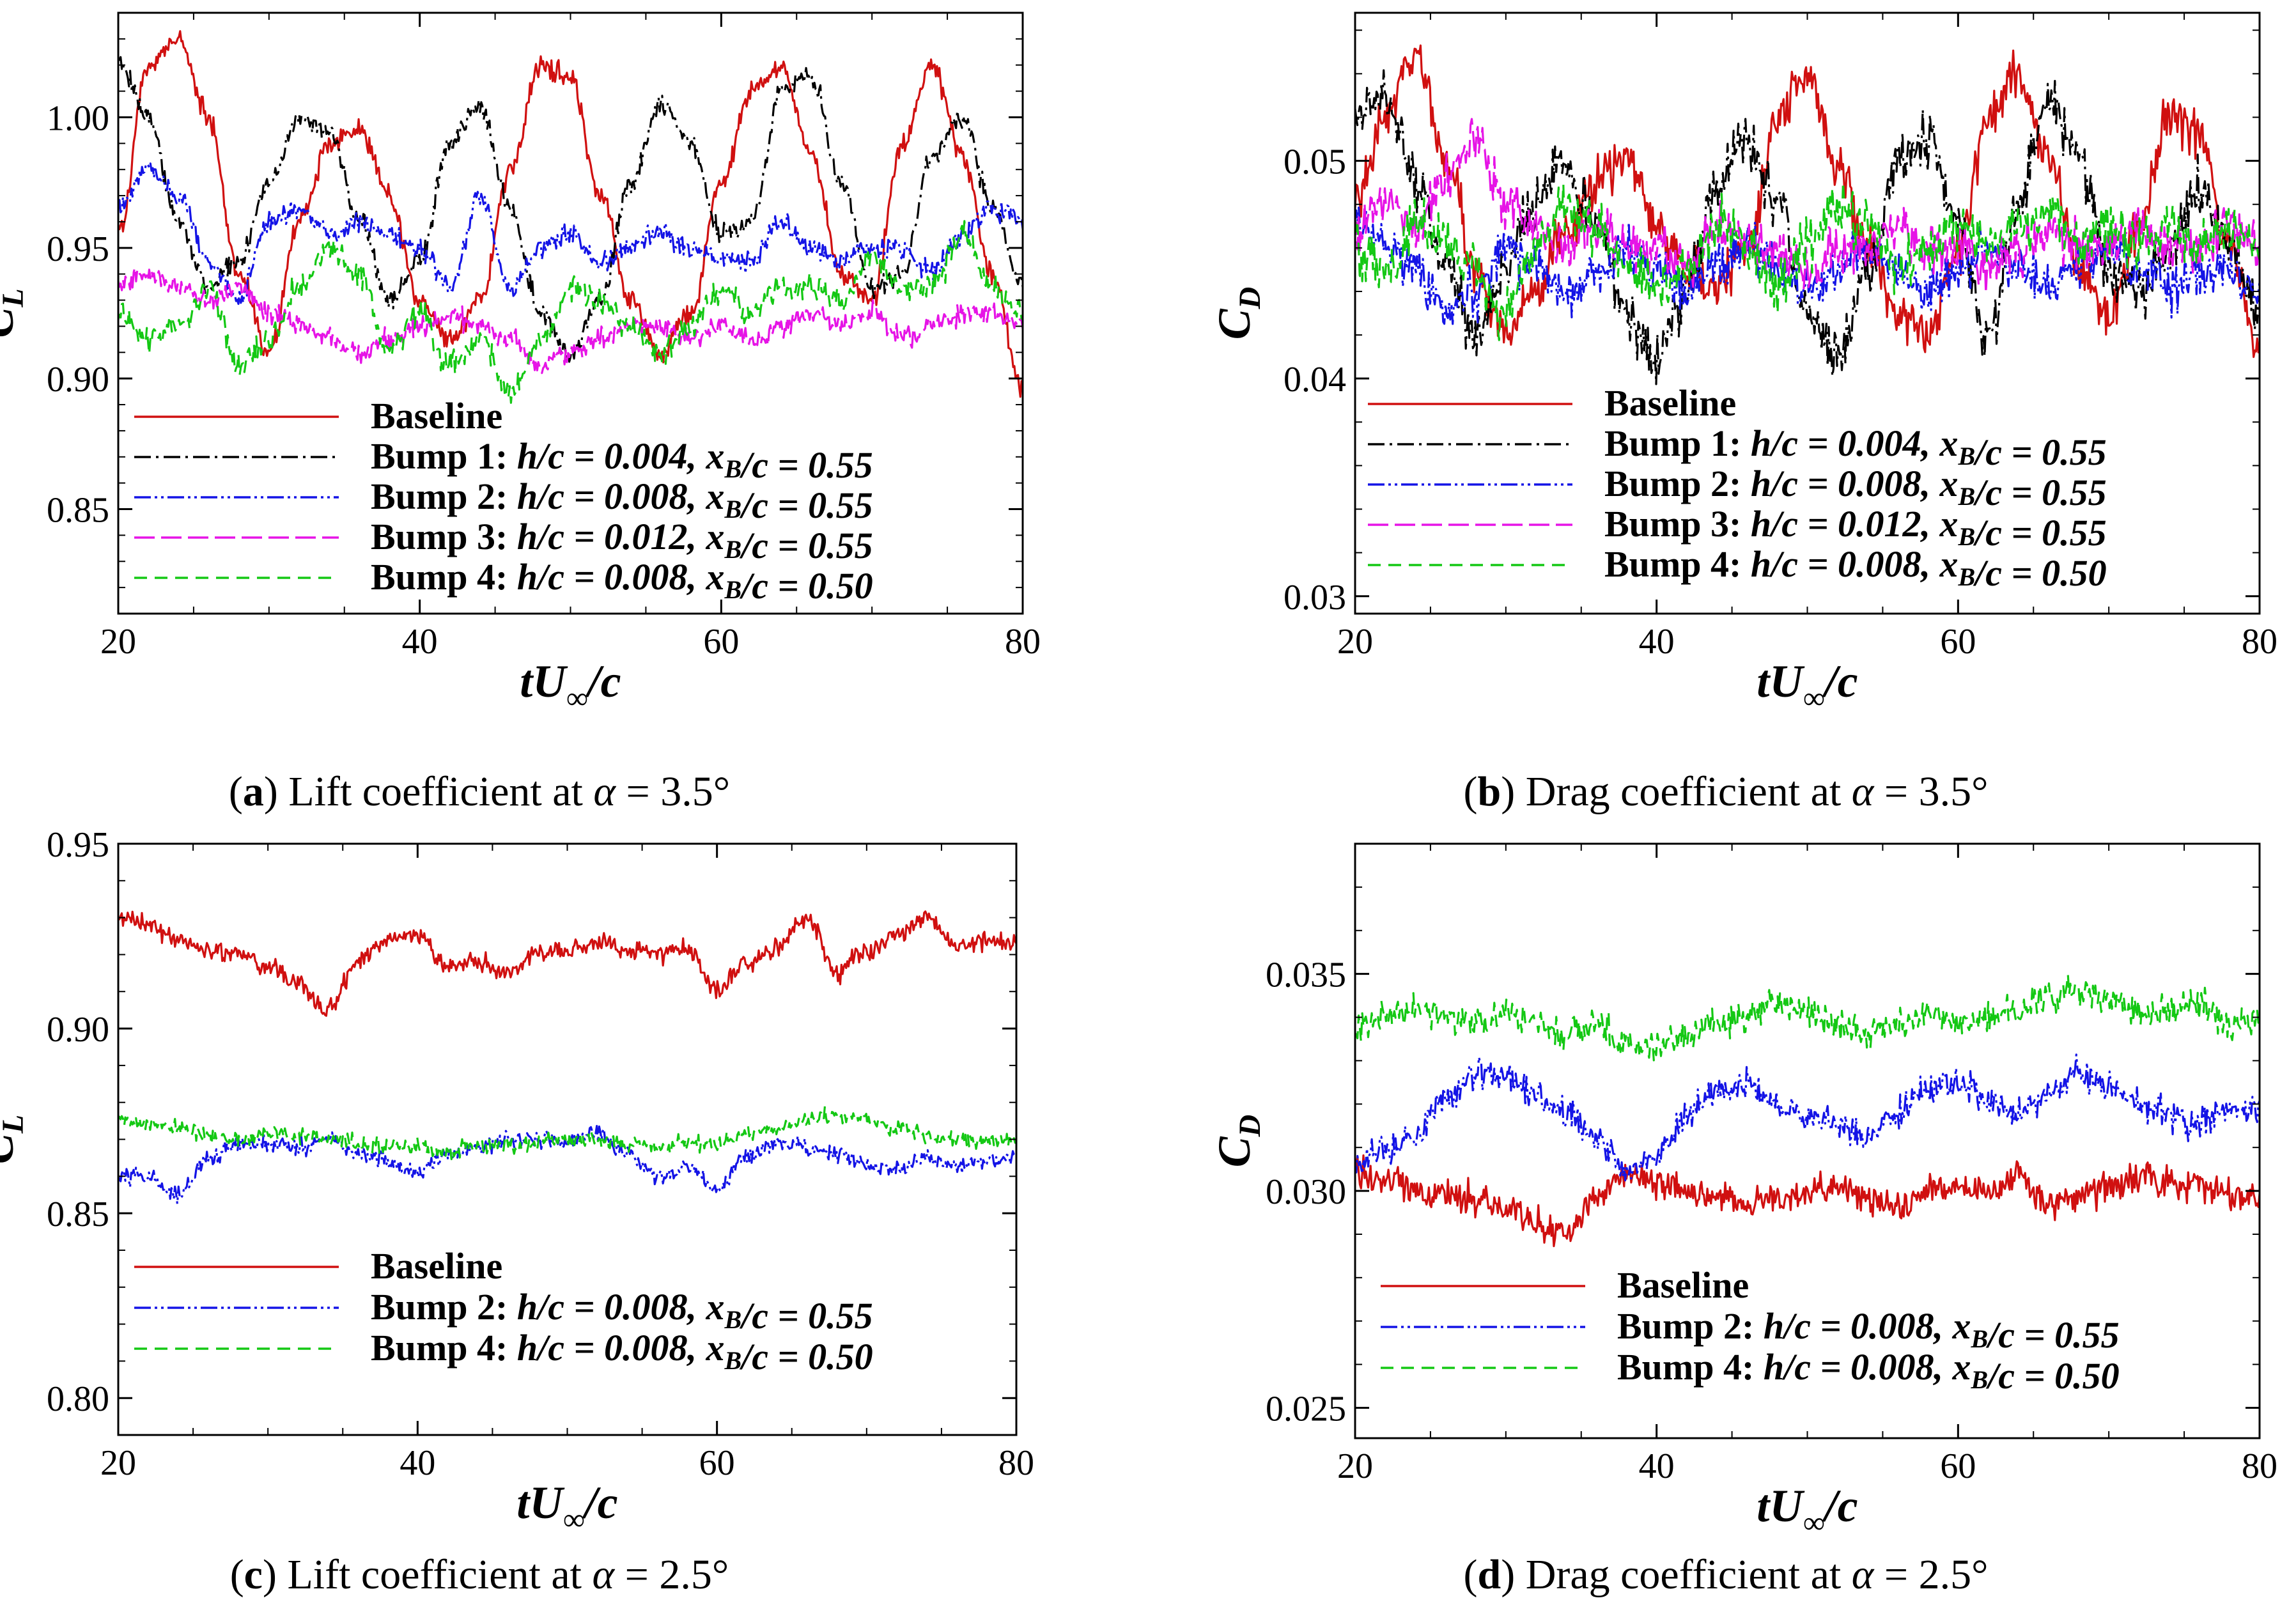 Image resolution: width=2296 pixels, height=1605 pixels. Describe the element at coordinates (78, 1399) in the screenshot. I see `y-tick-label: 0.80` at that location.